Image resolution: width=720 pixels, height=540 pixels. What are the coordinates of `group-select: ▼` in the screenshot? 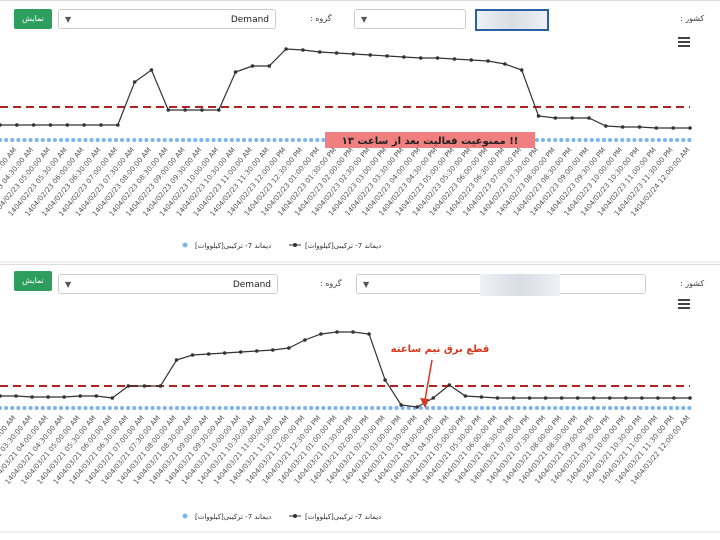 It's located at (410, 19).